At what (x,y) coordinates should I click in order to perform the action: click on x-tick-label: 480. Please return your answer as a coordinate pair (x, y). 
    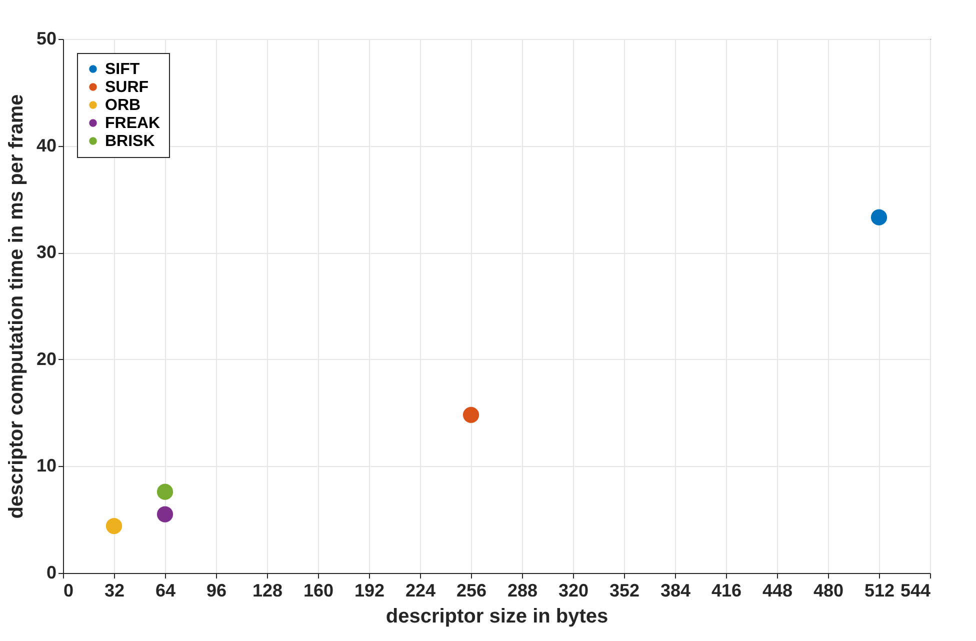
    Looking at the image, I should click on (828, 590).